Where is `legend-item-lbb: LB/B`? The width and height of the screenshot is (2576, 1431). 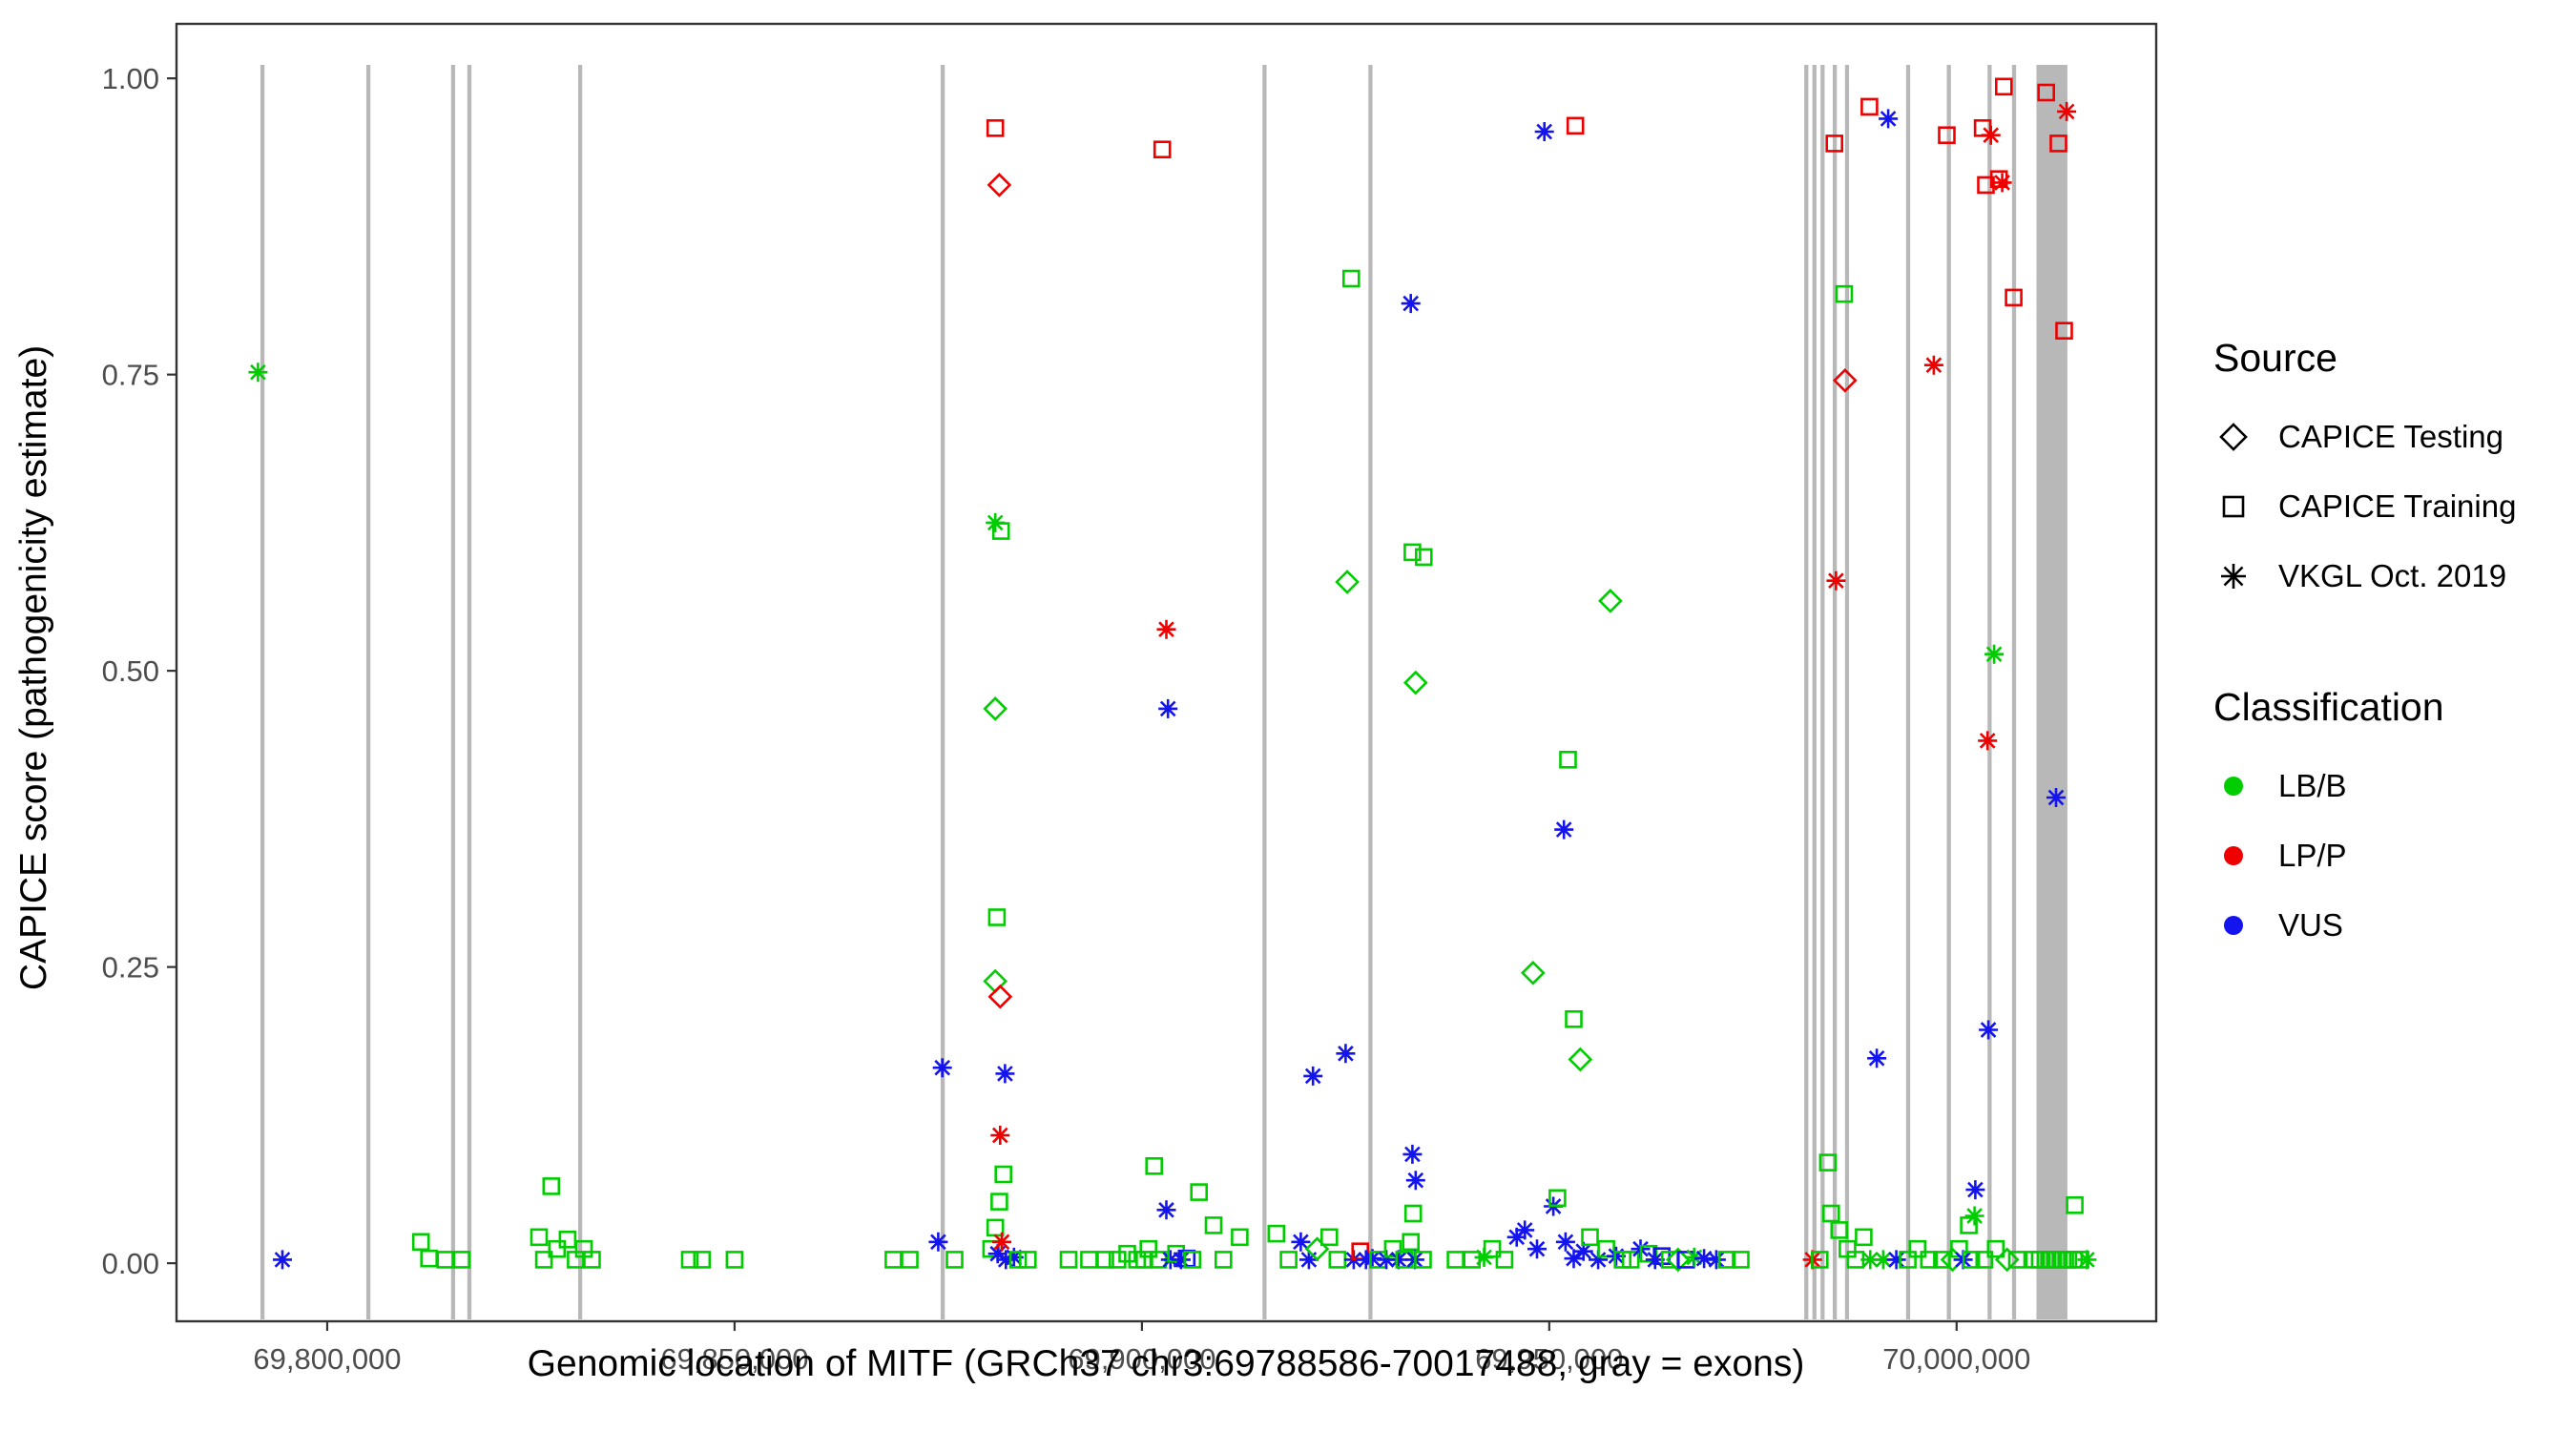
legend-item-lbb: LB/B is located at coordinates (2390, 785).